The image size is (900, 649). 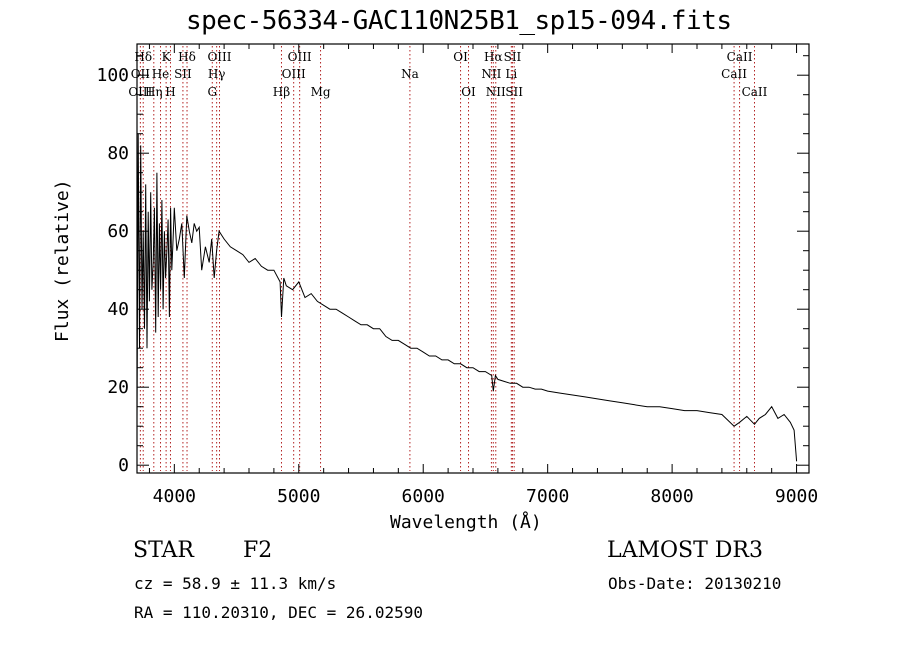 I want to click on marker-label: He, so click(x=161, y=74).